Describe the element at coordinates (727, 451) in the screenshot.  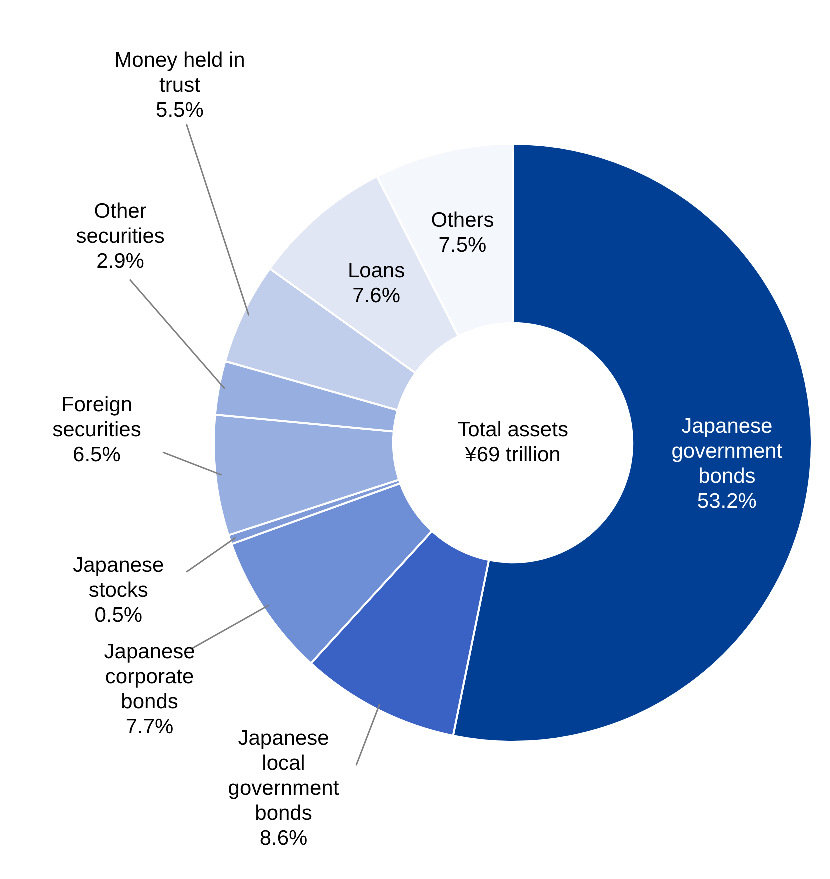
I see `slice-label: Japanese government bonds` at that location.